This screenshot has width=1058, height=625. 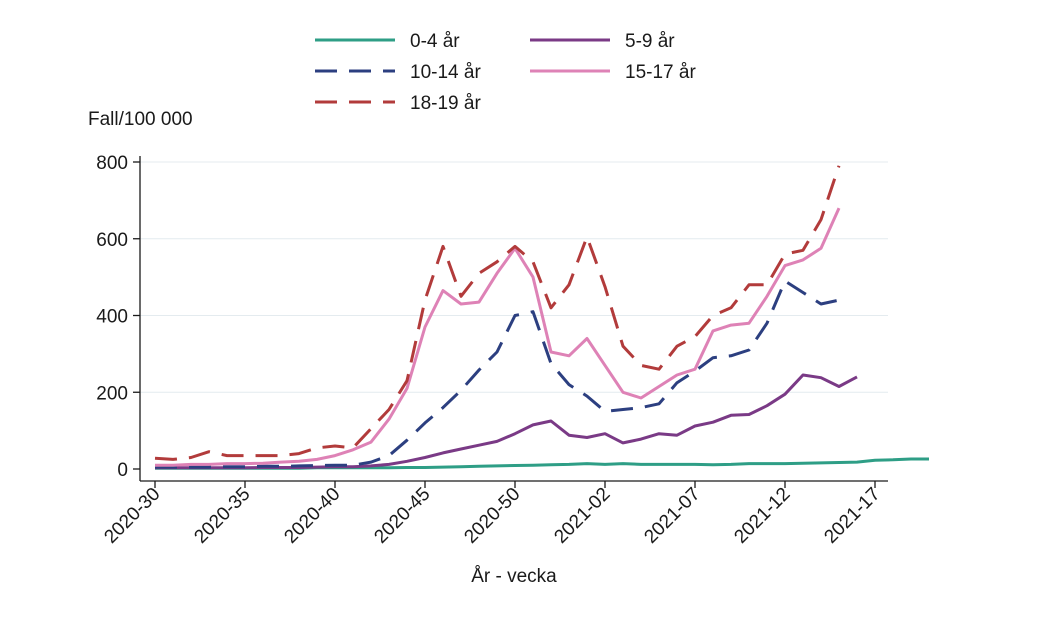 What do you see at coordinates (435, 41) in the screenshot?
I see `legend-label-0: 0-4 år` at bounding box center [435, 41].